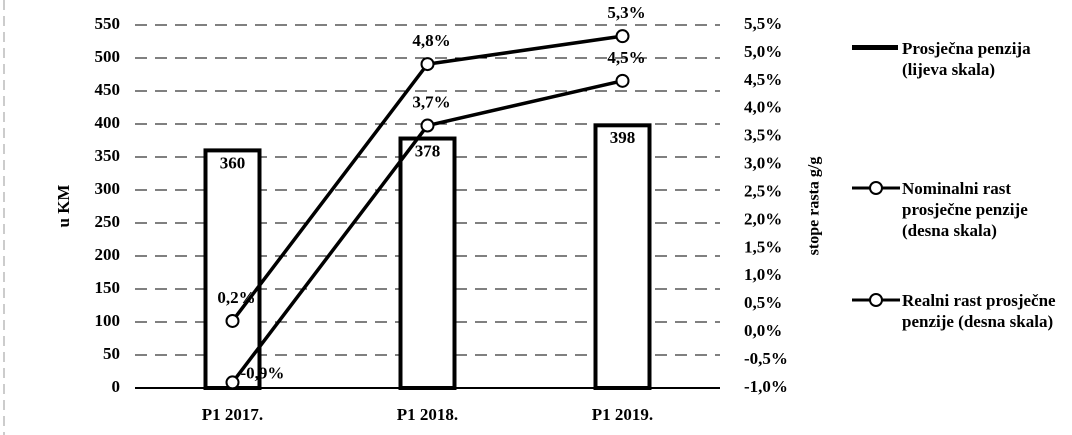 The height and width of the screenshot is (435, 1072). What do you see at coordinates (431, 101) in the screenshot?
I see `line-value-label: 3,7%` at bounding box center [431, 101].